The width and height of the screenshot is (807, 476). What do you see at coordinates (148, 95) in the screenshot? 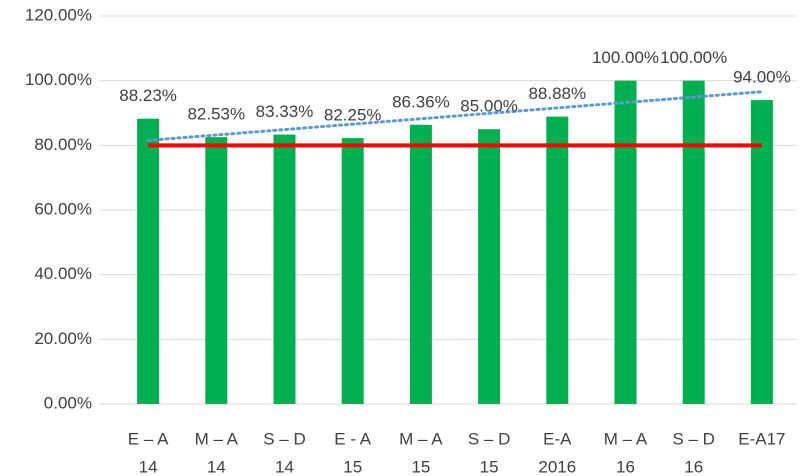
I see `data-label: 88.23%` at bounding box center [148, 95].